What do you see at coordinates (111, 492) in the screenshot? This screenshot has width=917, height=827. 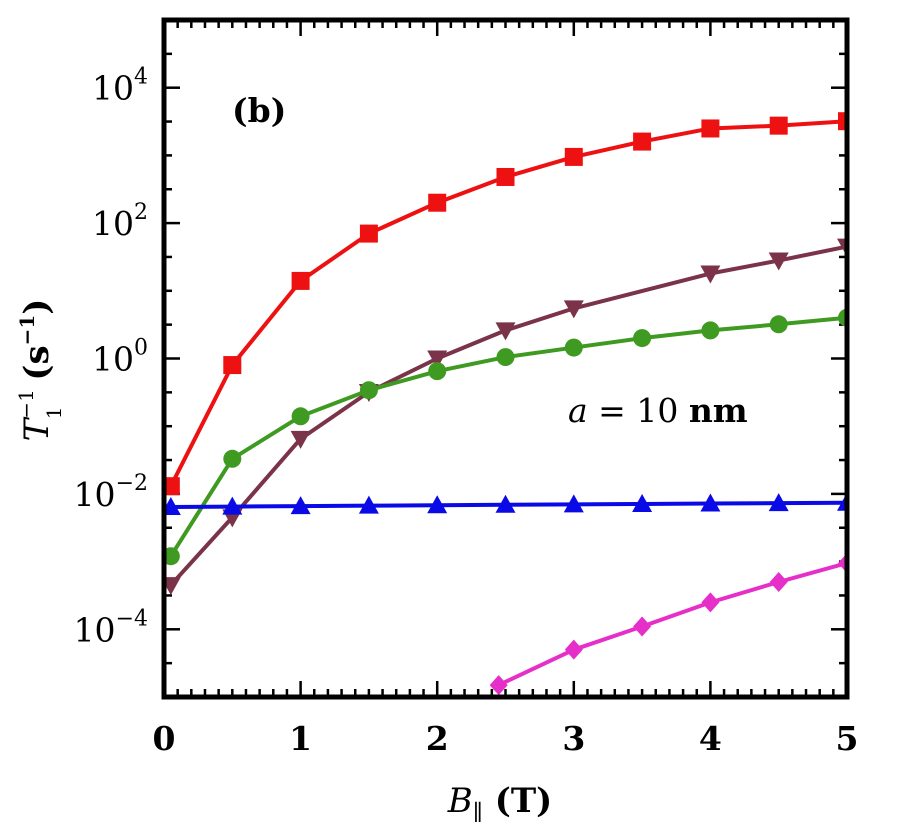 I see `y-tick-label: 10⁻²` at bounding box center [111, 492].